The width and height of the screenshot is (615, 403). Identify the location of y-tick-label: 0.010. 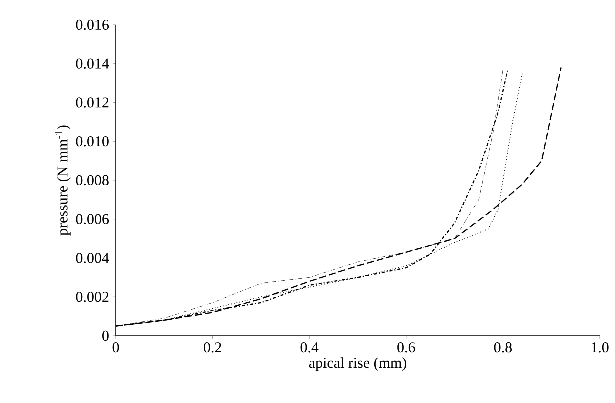
(92, 141).